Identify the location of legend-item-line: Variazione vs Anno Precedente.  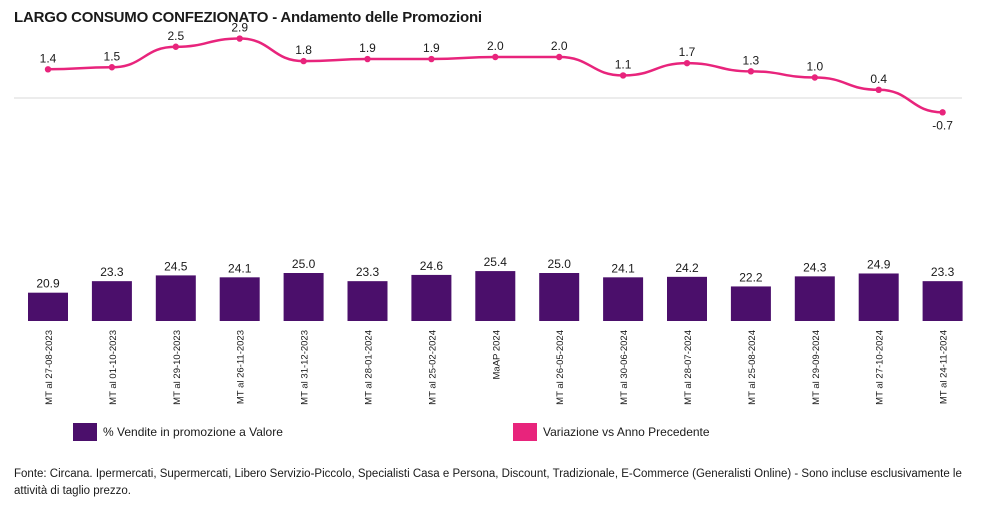
(611, 432).